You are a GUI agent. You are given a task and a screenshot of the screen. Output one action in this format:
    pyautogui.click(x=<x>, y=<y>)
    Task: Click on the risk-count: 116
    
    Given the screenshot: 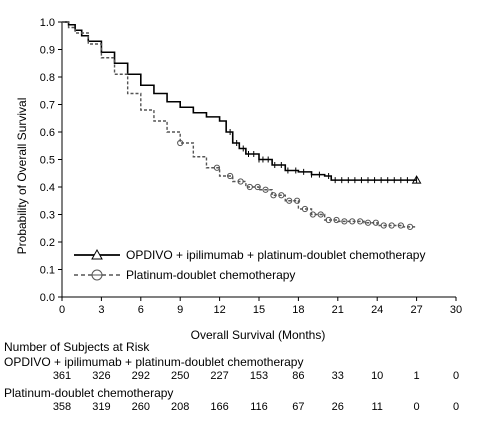 What is the action you would take?
    pyautogui.click(x=259, y=407)
    